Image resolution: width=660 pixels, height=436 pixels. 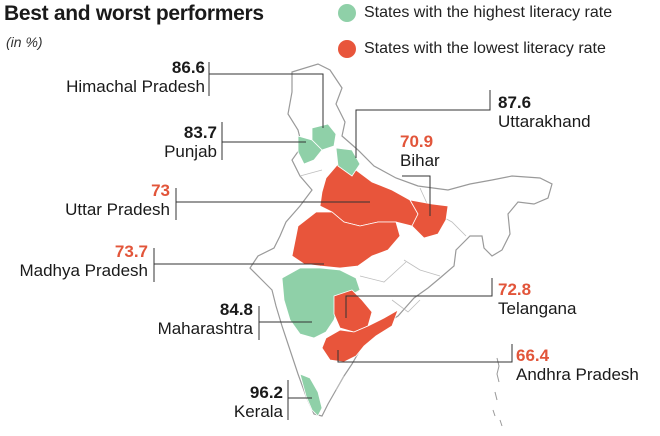 I want to click on region-madhya-pradesh, so click(x=346, y=240).